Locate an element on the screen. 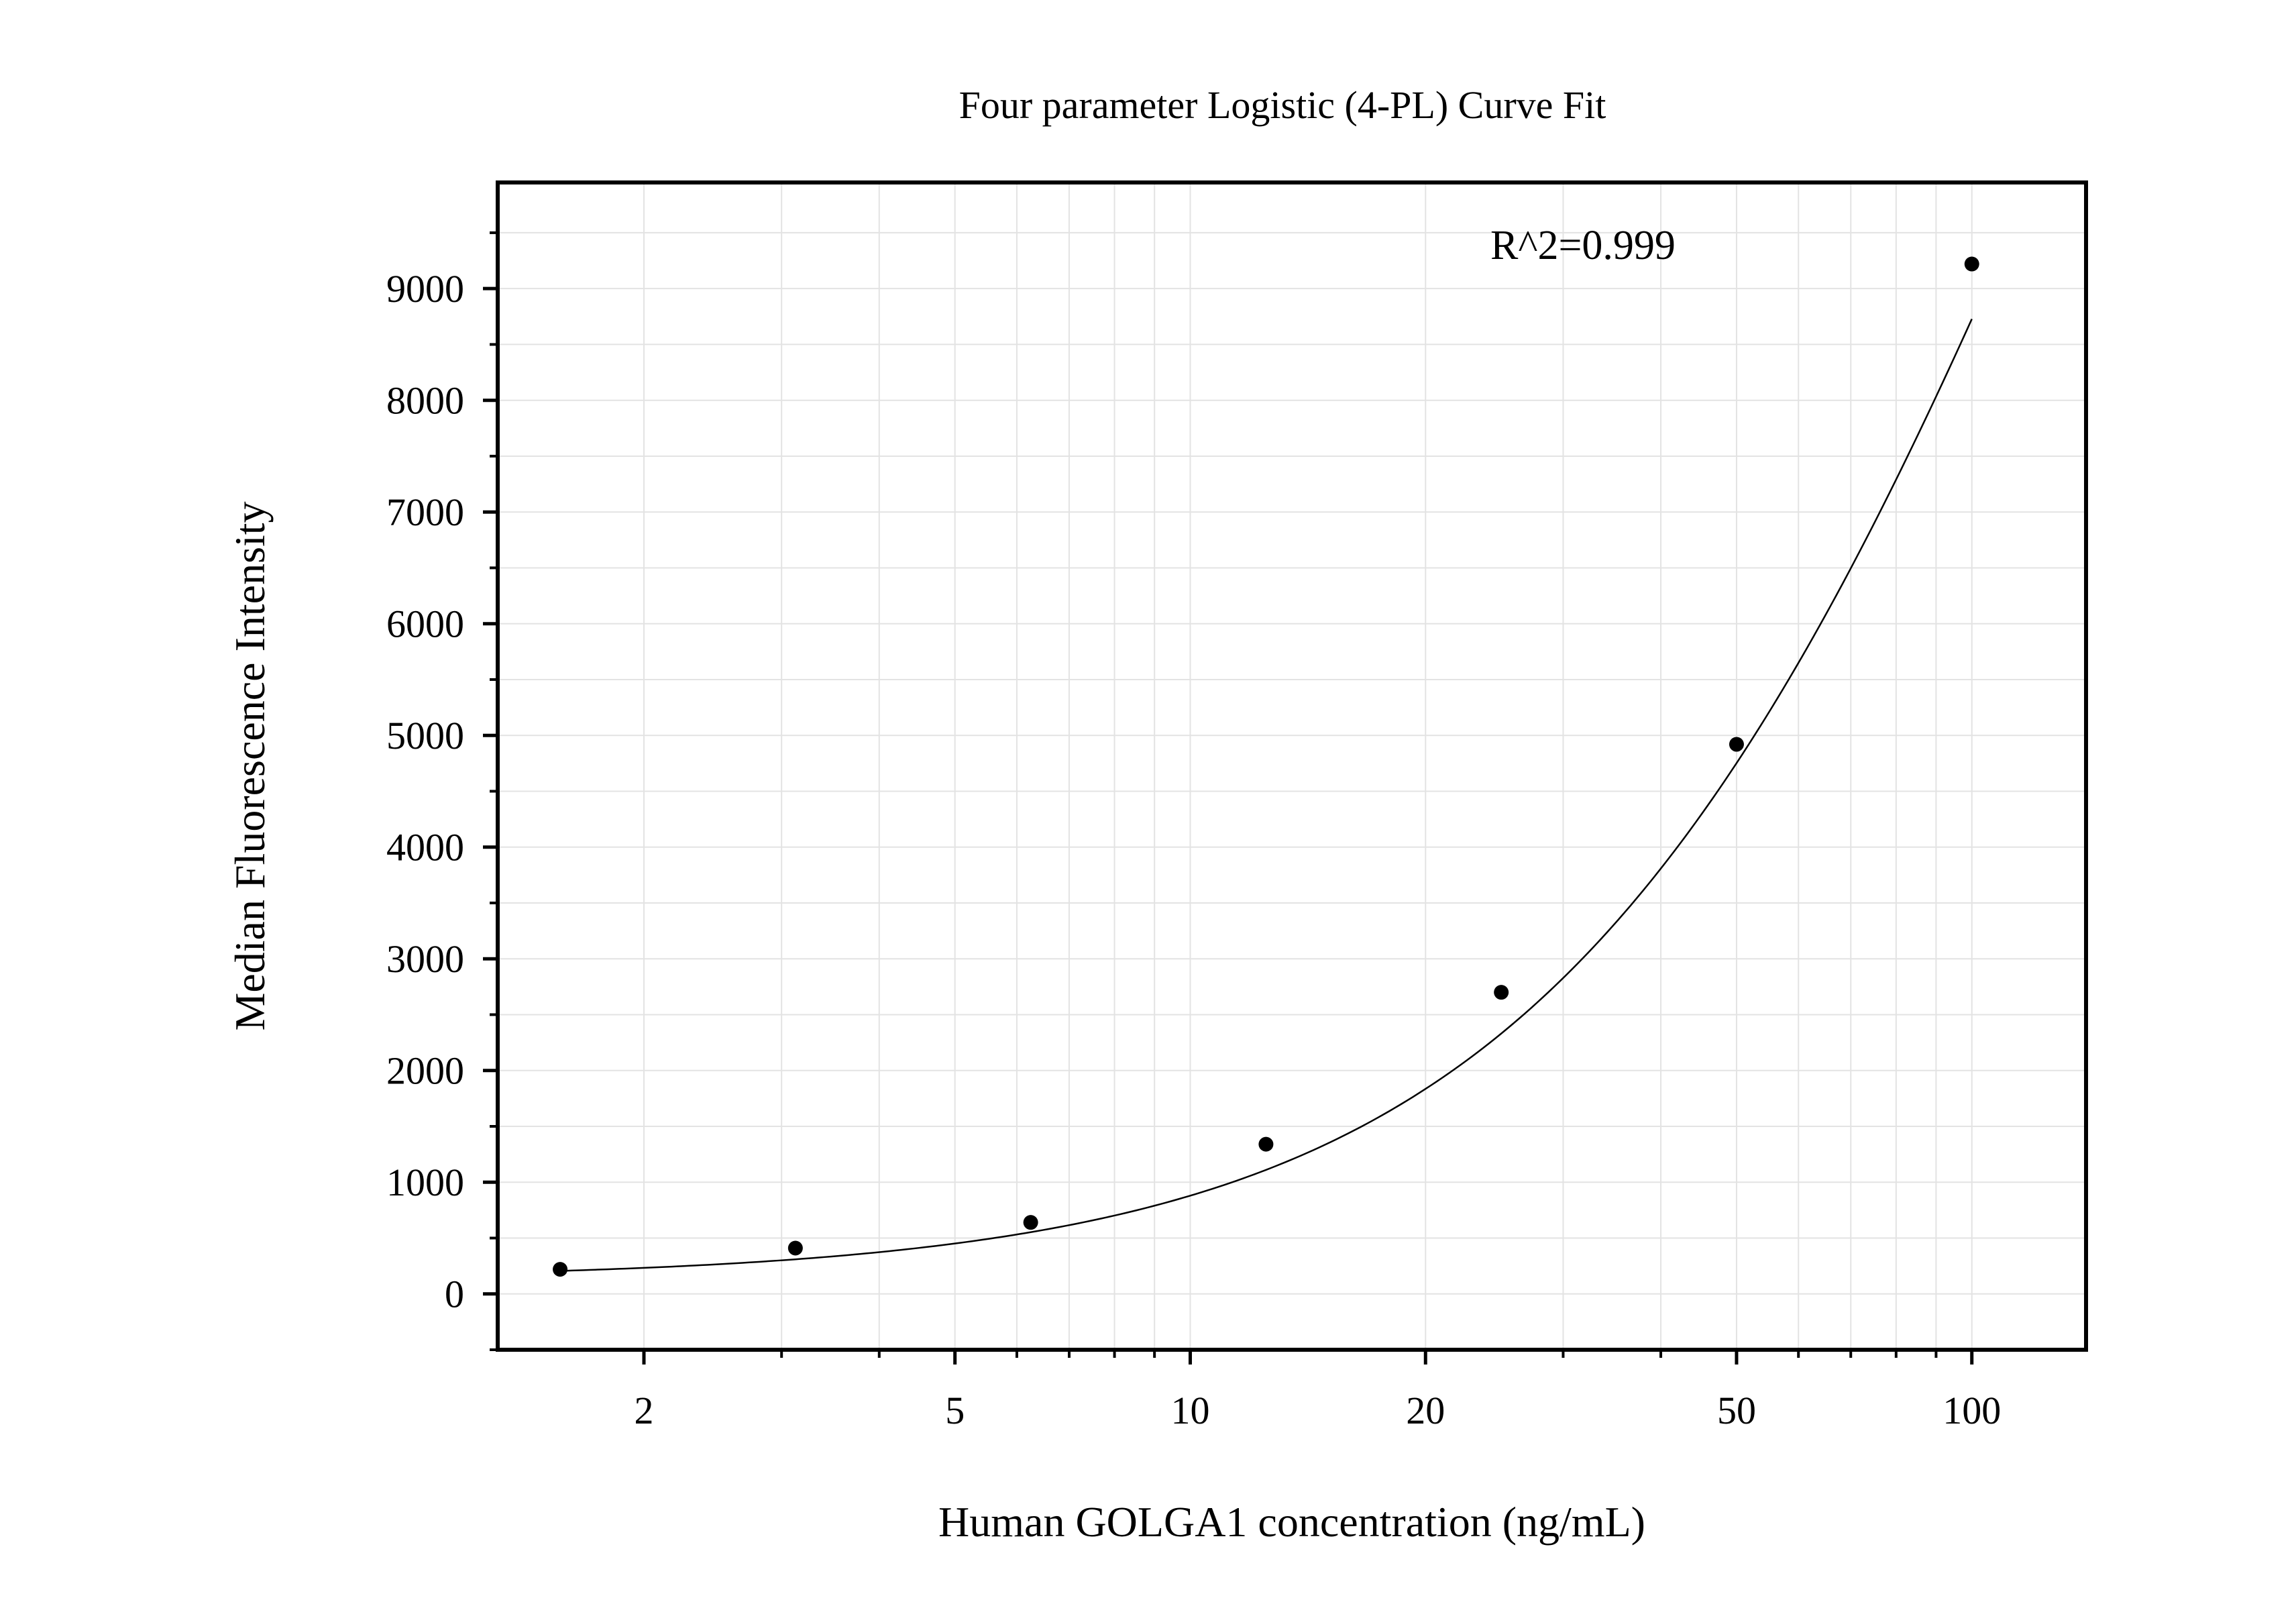 The height and width of the screenshot is (1604, 2296). y-tick-label: 7000 is located at coordinates (425, 512).